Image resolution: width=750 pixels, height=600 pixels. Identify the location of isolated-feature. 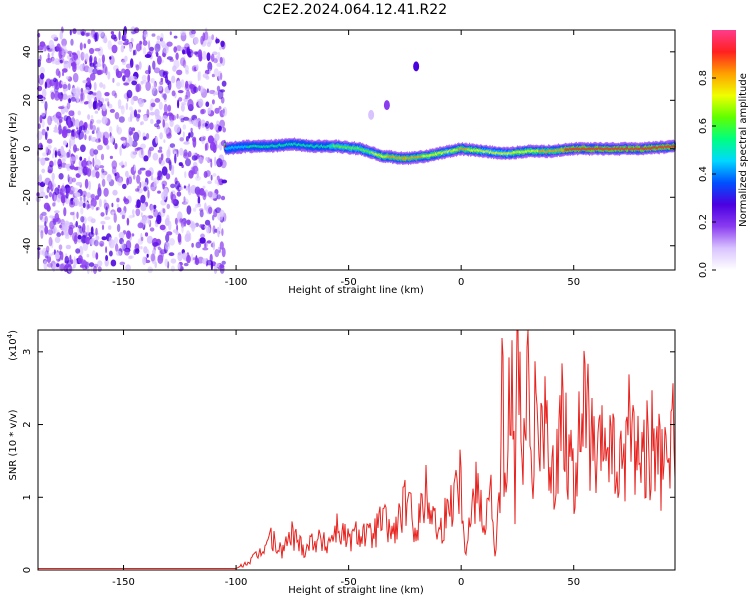
(371, 114).